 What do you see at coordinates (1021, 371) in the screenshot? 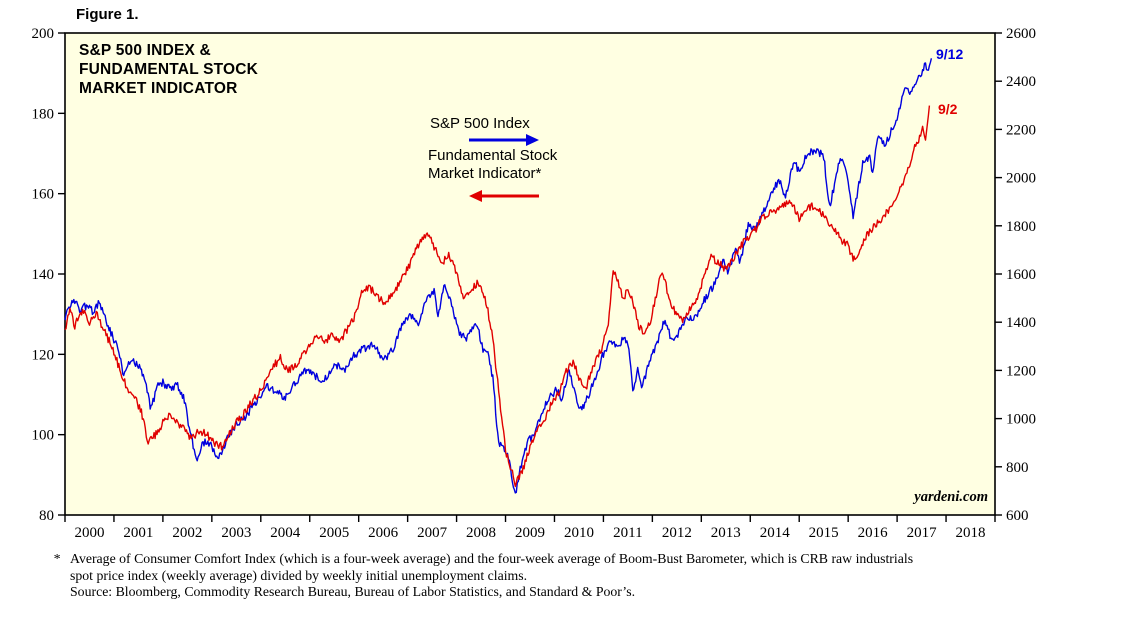
I see `right-axis-tick-label: 1200` at bounding box center [1021, 371].